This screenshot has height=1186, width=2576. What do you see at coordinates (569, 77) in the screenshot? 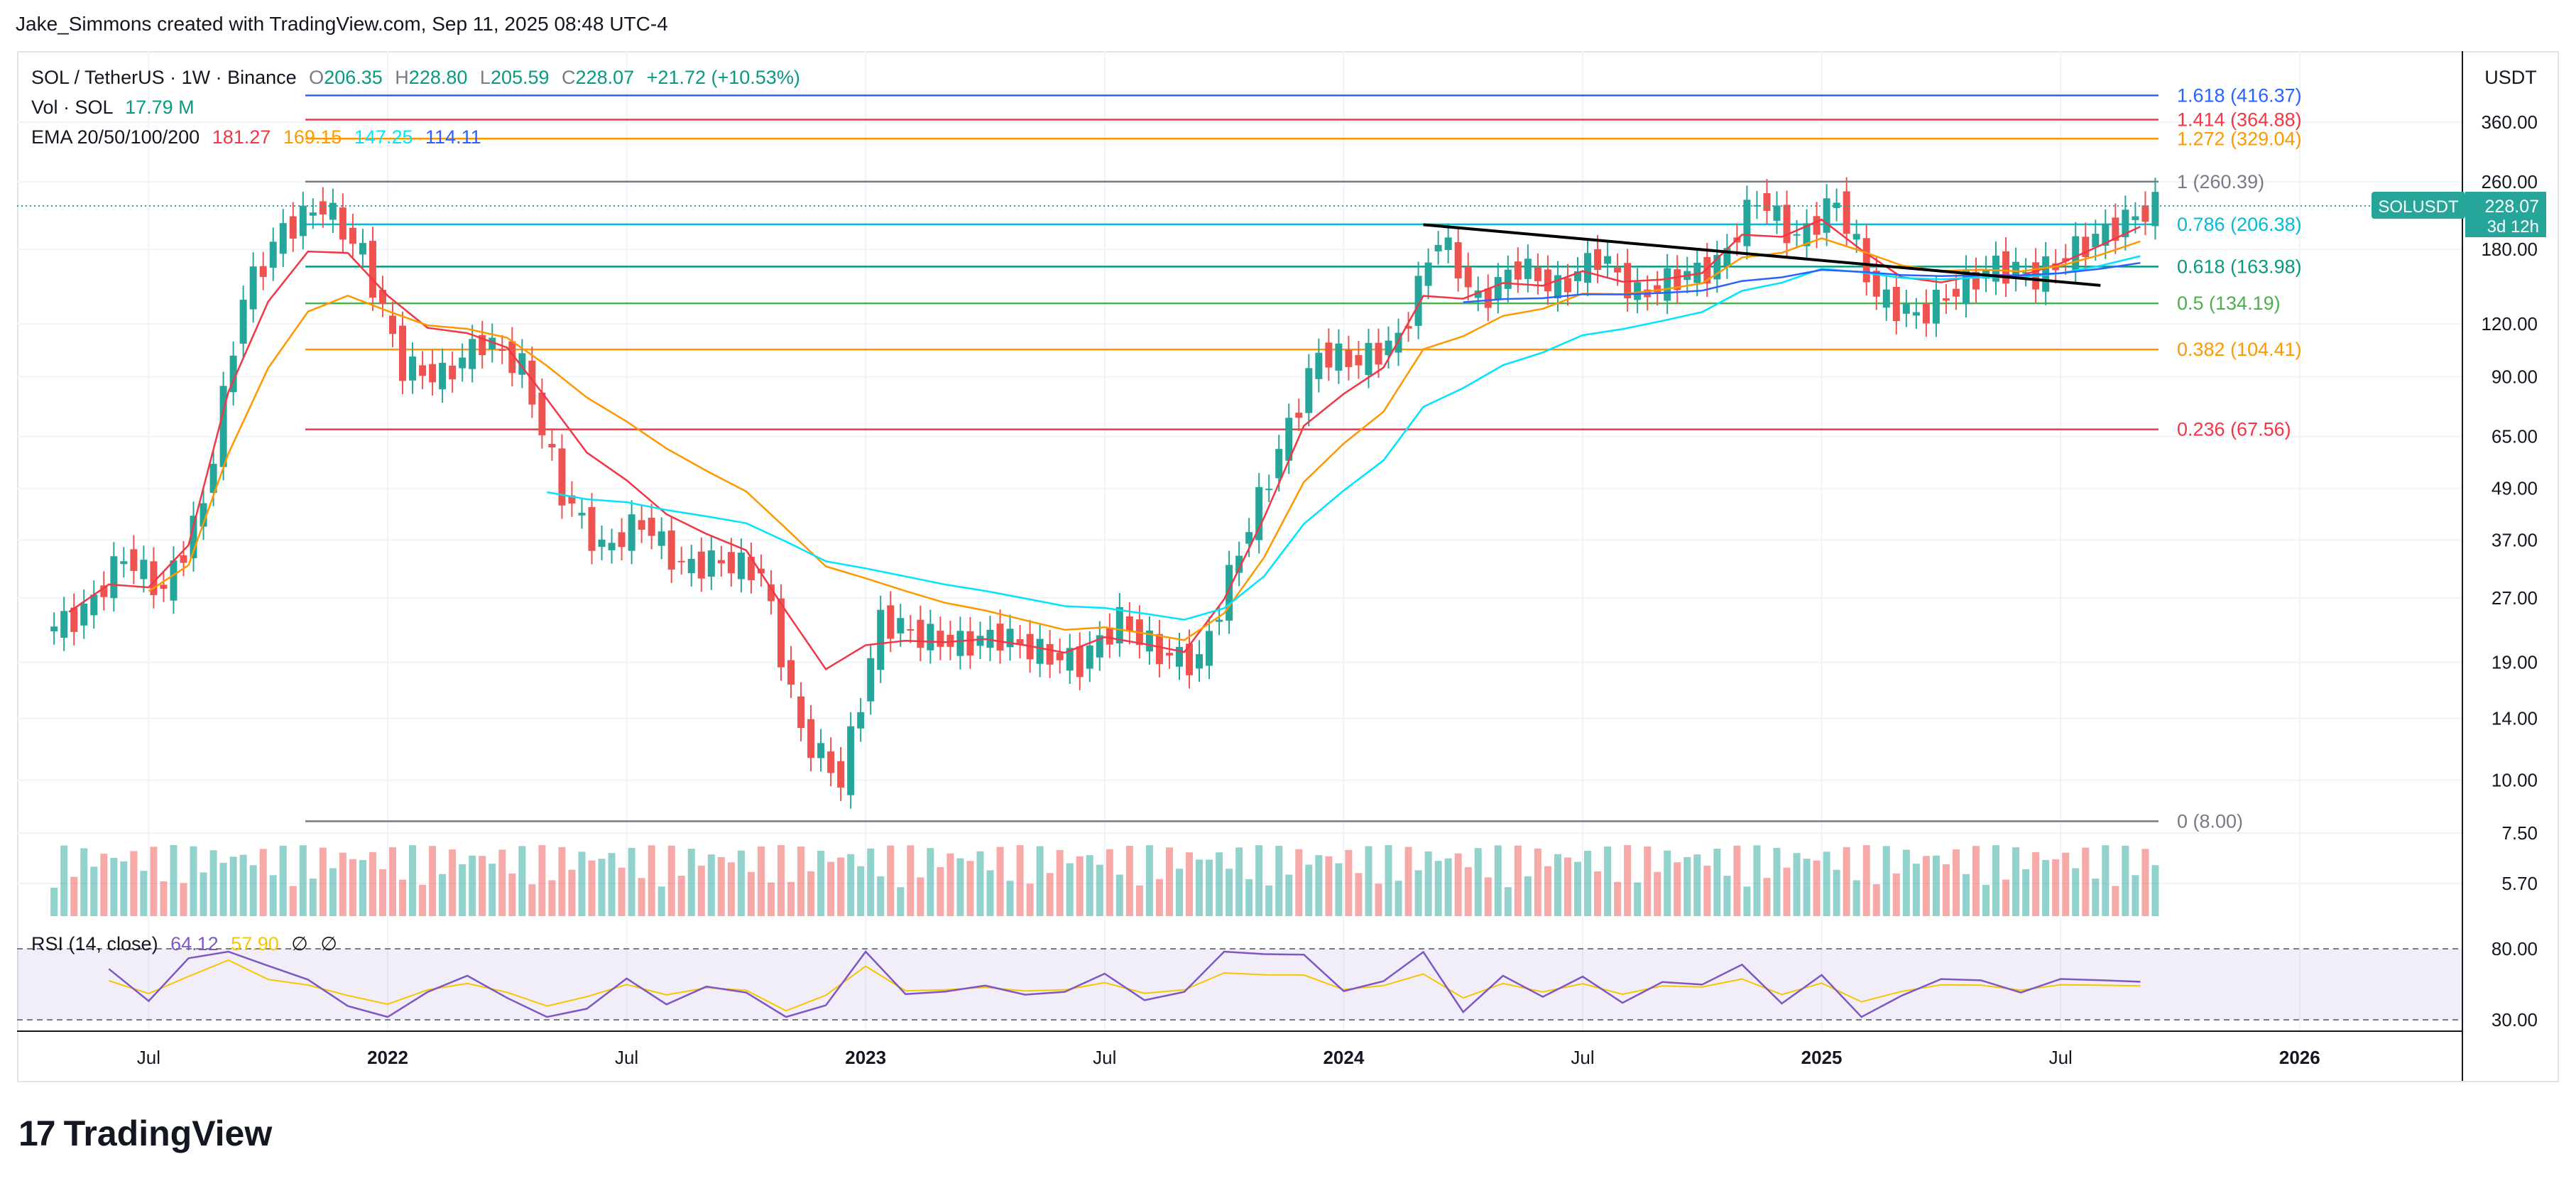
I see `close-label: C` at bounding box center [569, 77].